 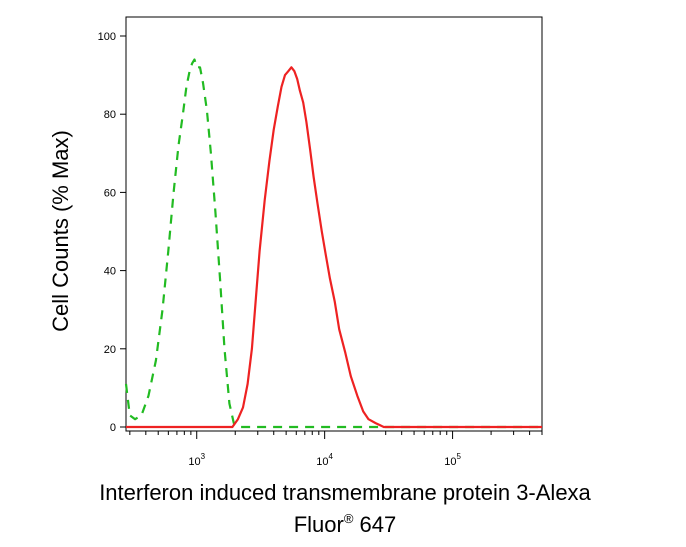 I want to click on y-tick-label: 100, so click(x=107, y=37).